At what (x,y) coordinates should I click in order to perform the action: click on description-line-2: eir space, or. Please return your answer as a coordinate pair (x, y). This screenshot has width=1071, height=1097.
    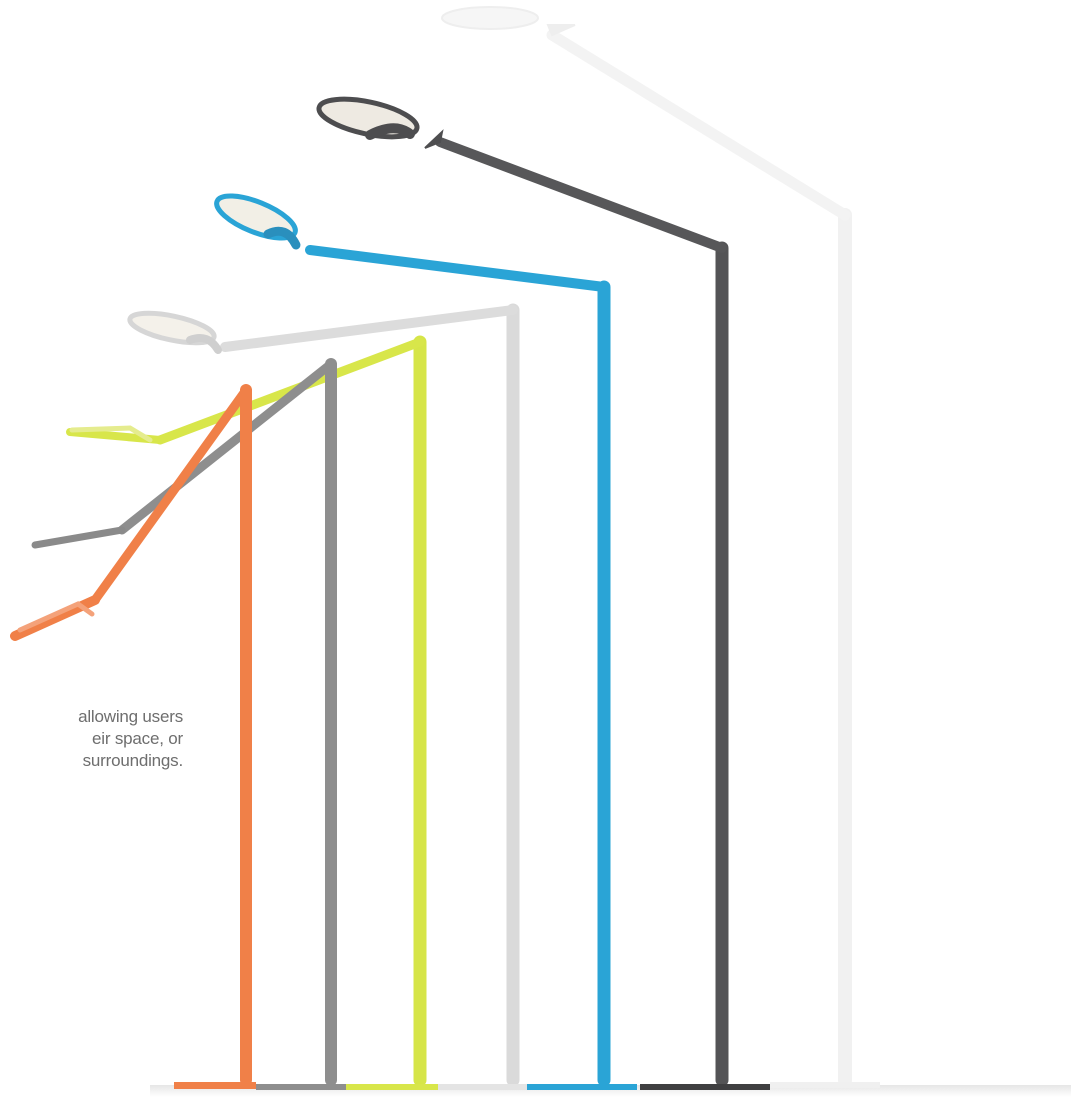
    Looking at the image, I should click on (137, 738).